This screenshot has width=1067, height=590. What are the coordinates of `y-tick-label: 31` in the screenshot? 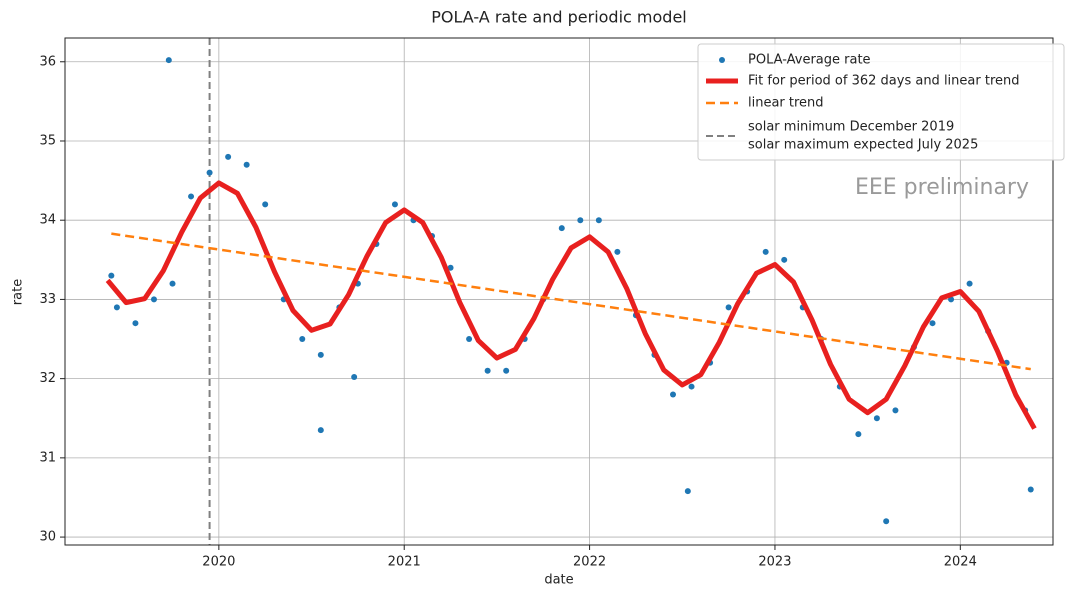 It's located at (47, 457).